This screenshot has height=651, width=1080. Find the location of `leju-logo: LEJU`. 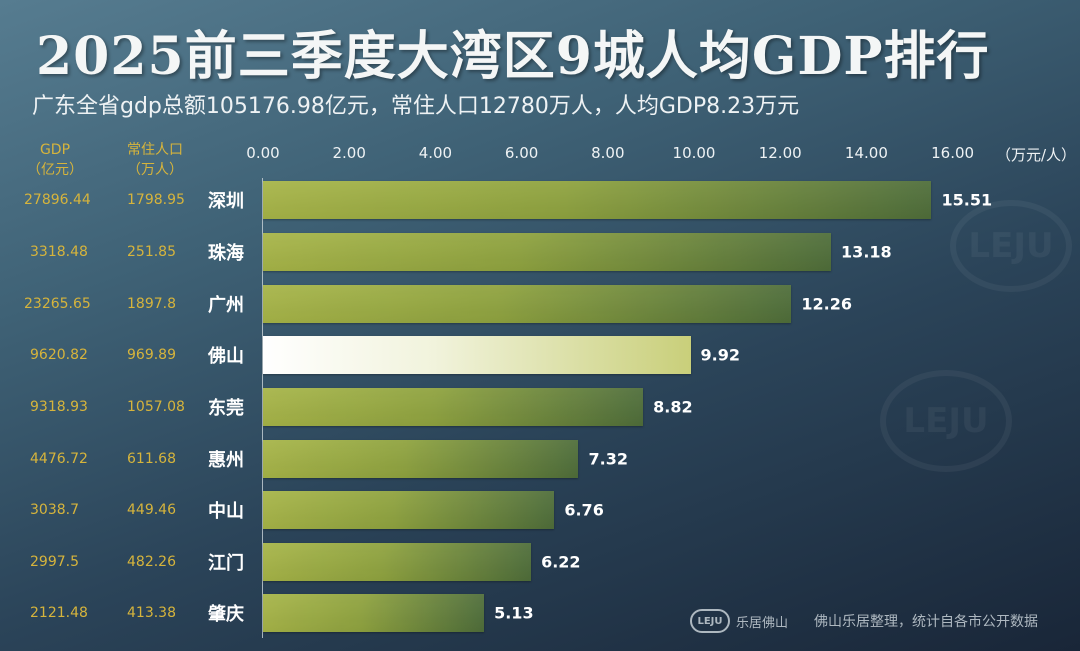

leju-logo: LEJU is located at coordinates (710, 621).